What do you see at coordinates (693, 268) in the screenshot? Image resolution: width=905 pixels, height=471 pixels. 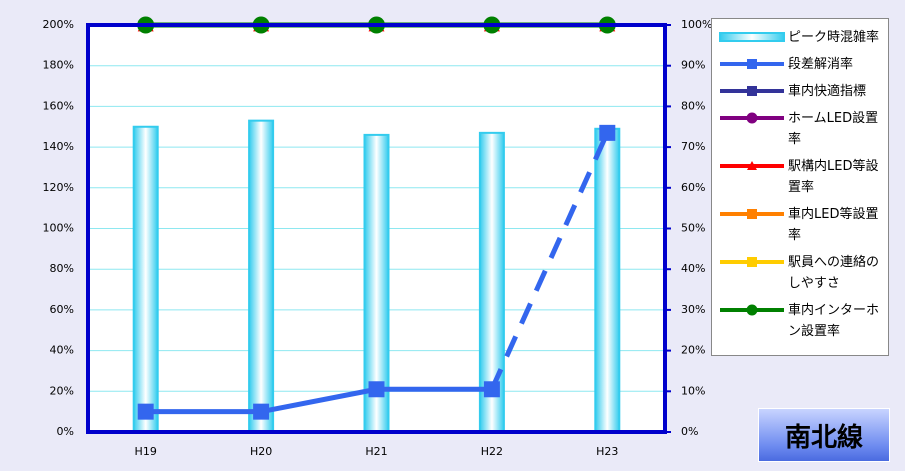 I see `y2-tick-label: 40%` at bounding box center [693, 268].